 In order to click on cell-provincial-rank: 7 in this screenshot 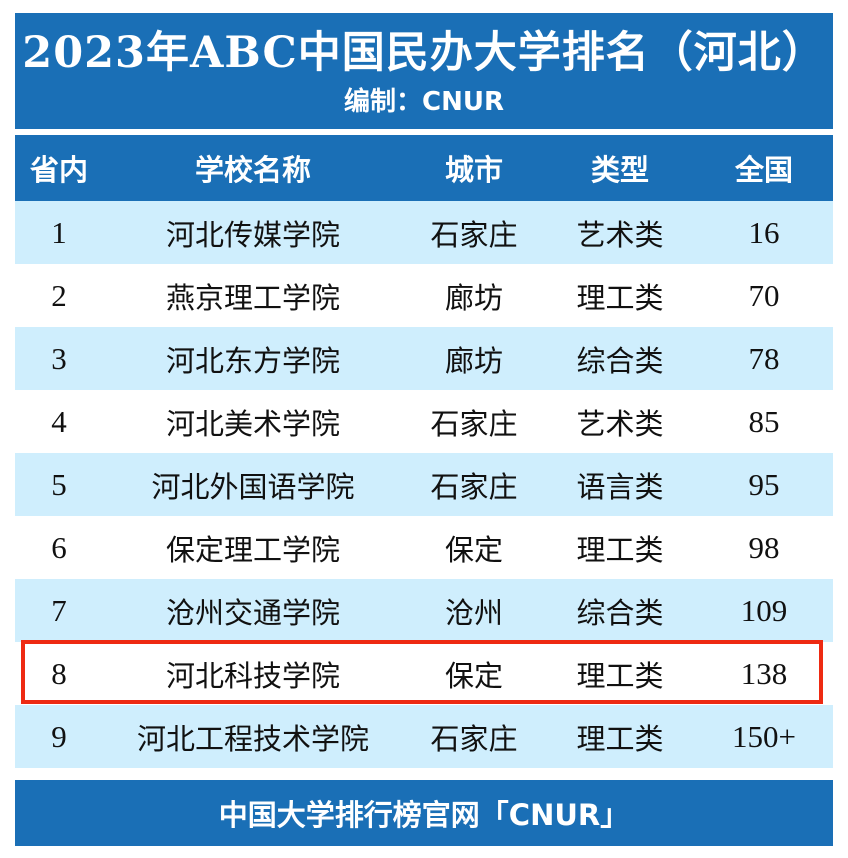, I will do `click(59, 610)`.